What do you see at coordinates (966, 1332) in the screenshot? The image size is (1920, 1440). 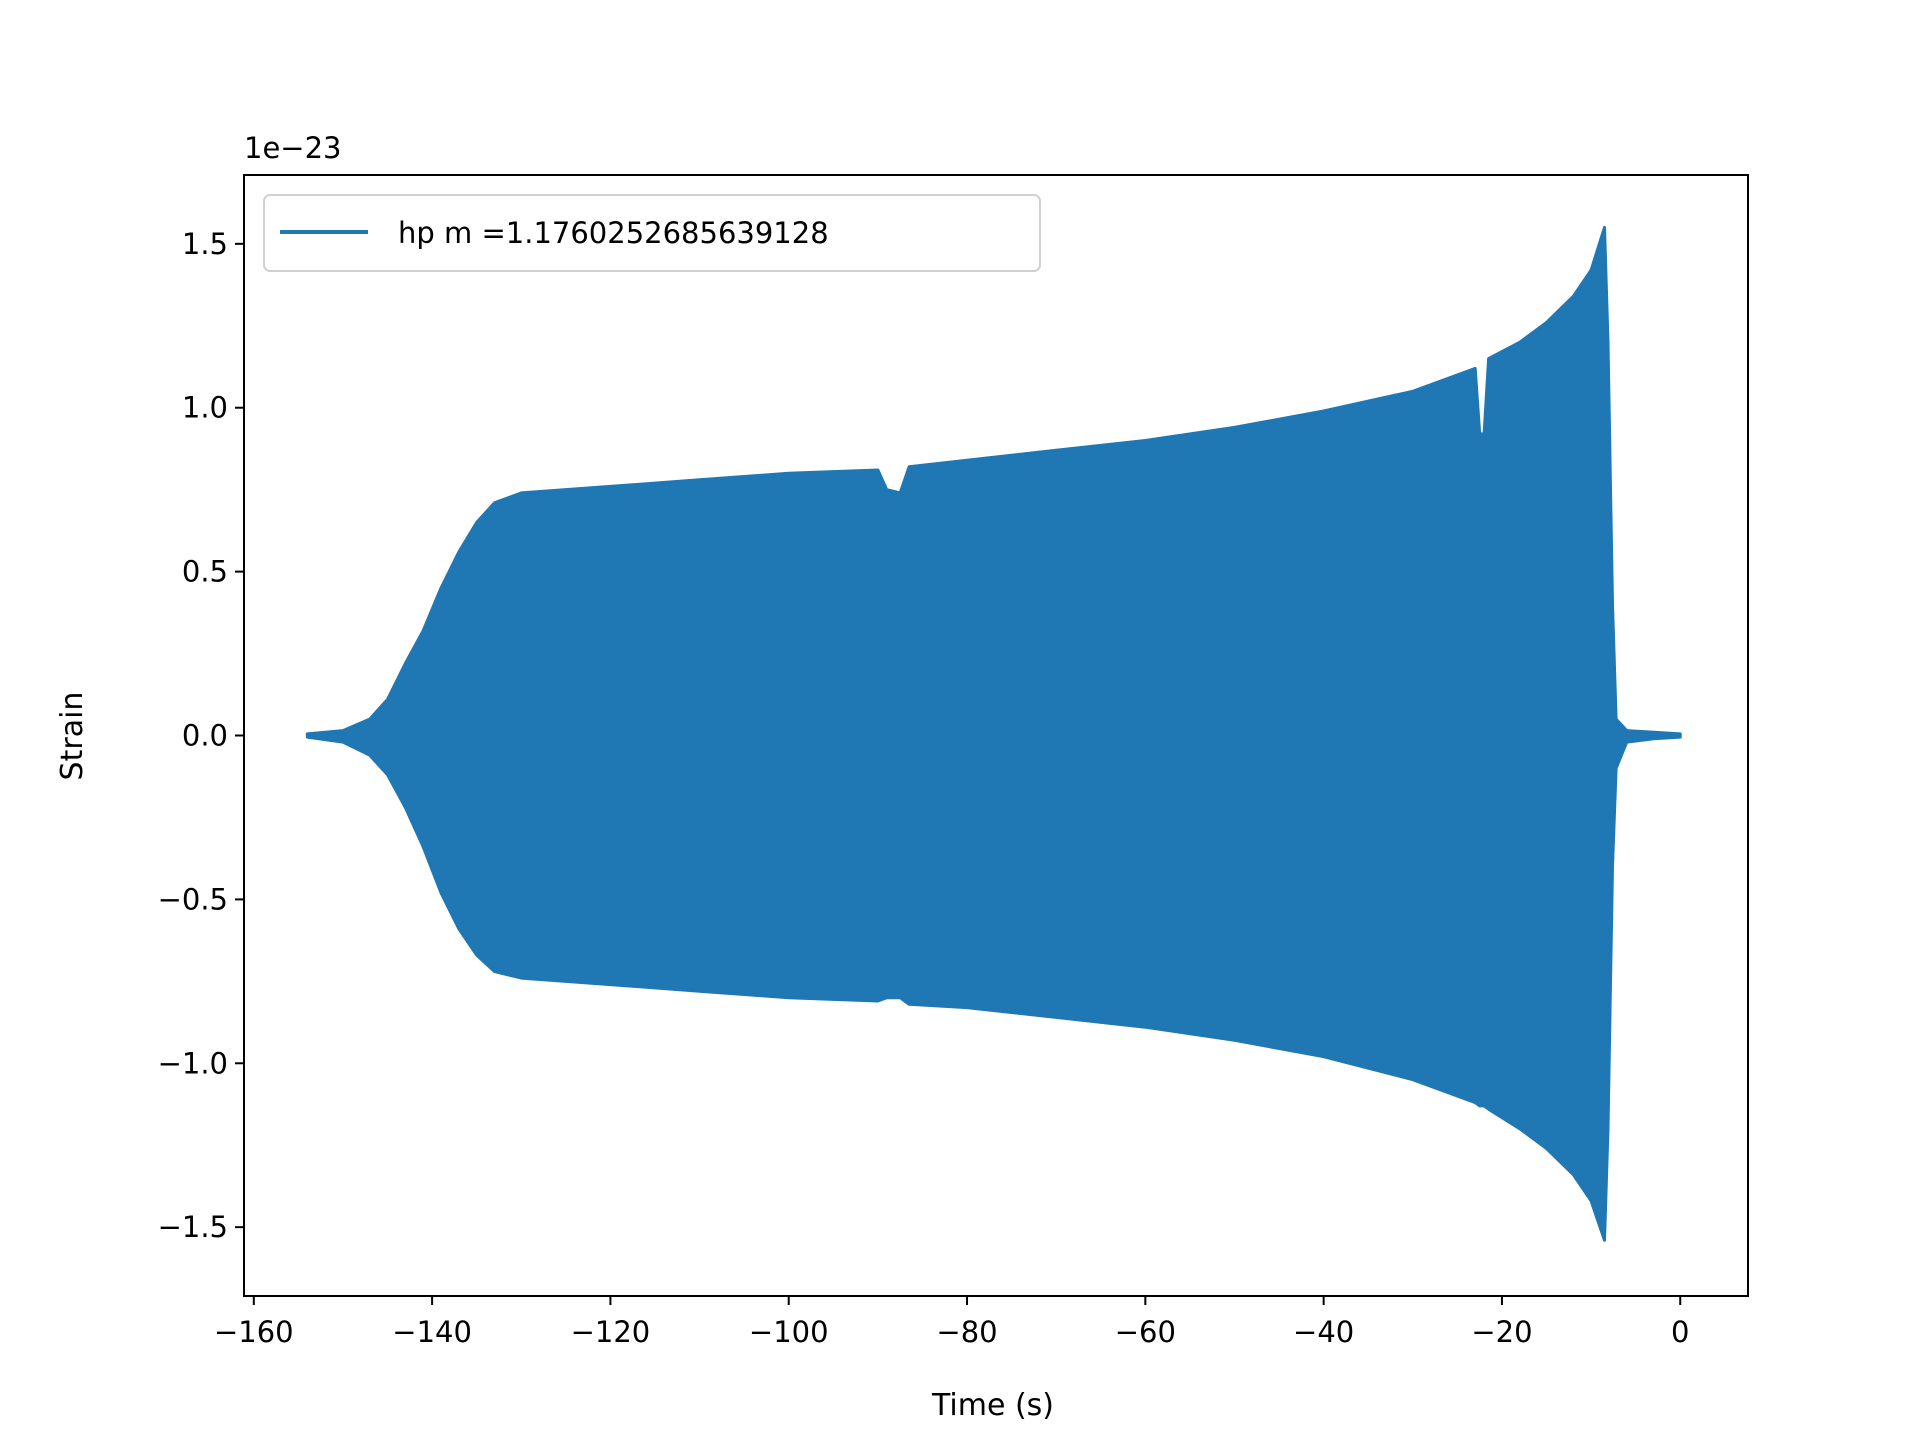 I see `x-tick-label: −80` at bounding box center [966, 1332].